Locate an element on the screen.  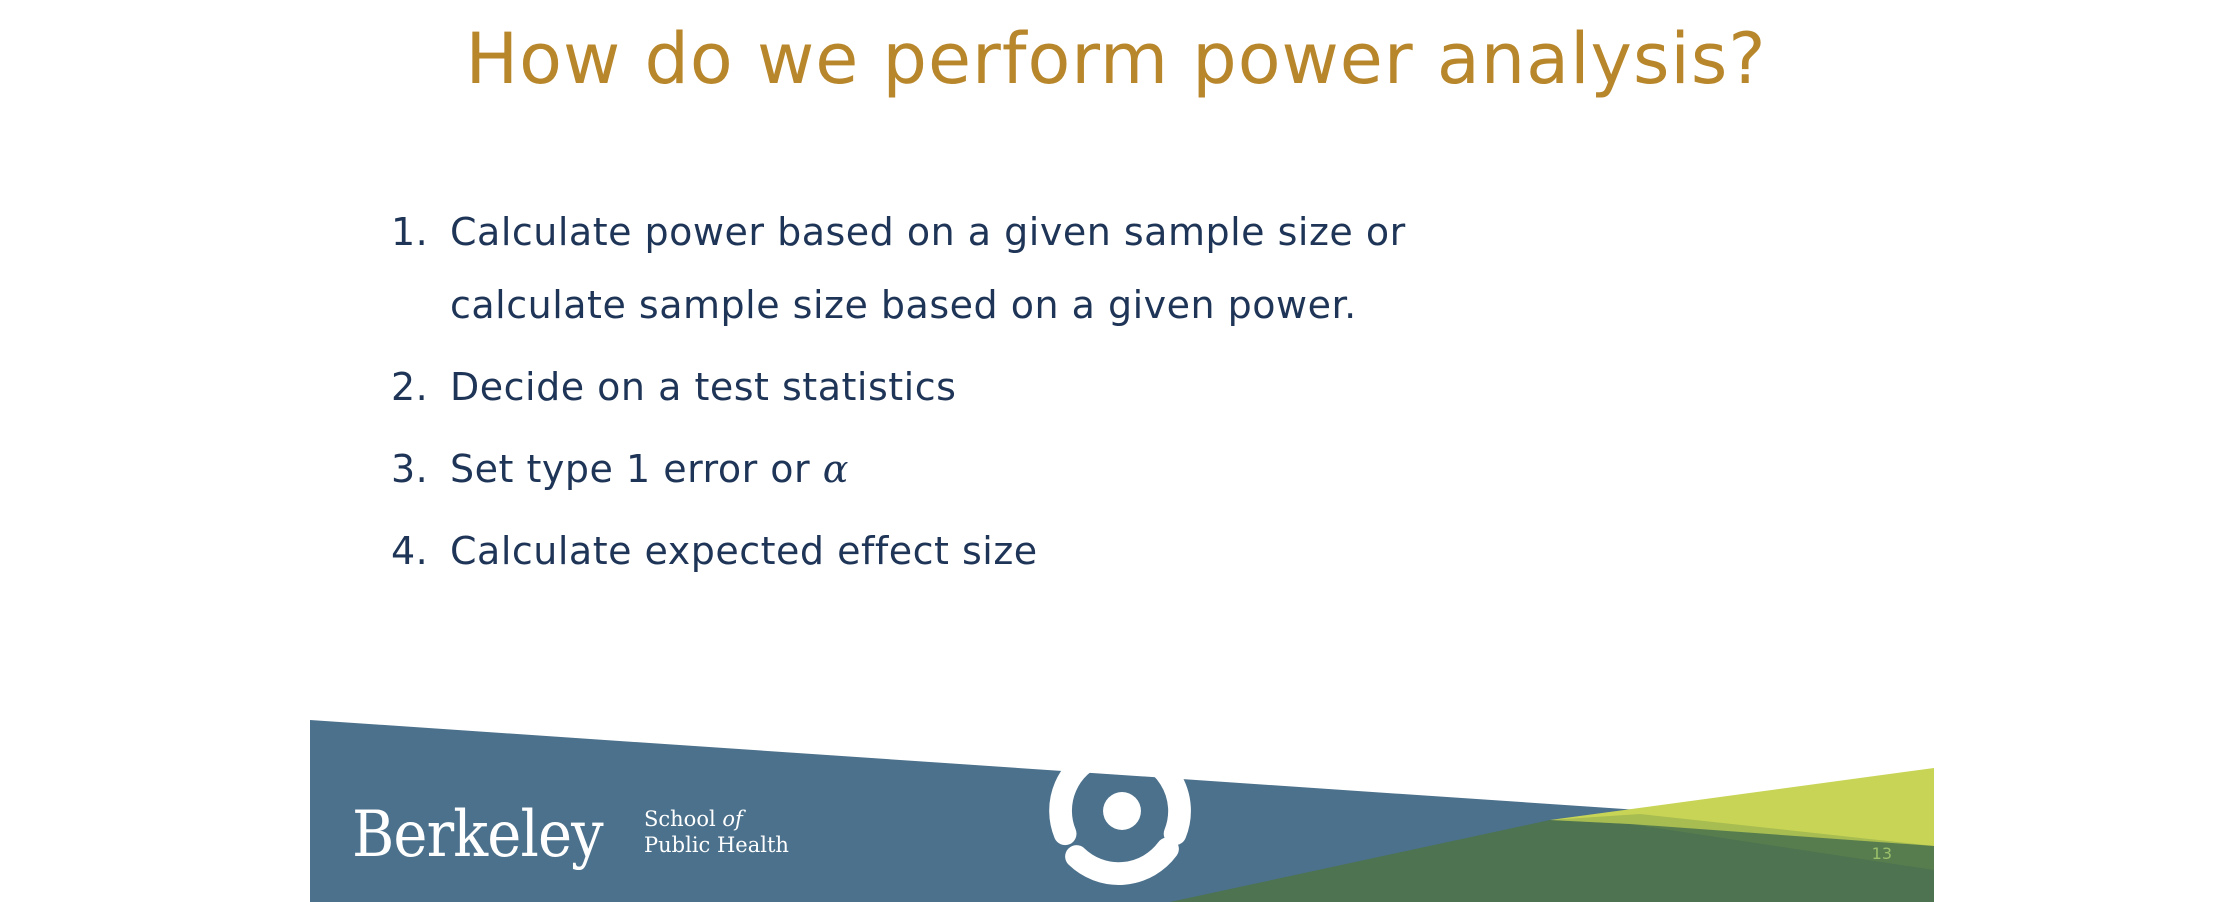
page-number: 13 is located at coordinates (1881, 853).